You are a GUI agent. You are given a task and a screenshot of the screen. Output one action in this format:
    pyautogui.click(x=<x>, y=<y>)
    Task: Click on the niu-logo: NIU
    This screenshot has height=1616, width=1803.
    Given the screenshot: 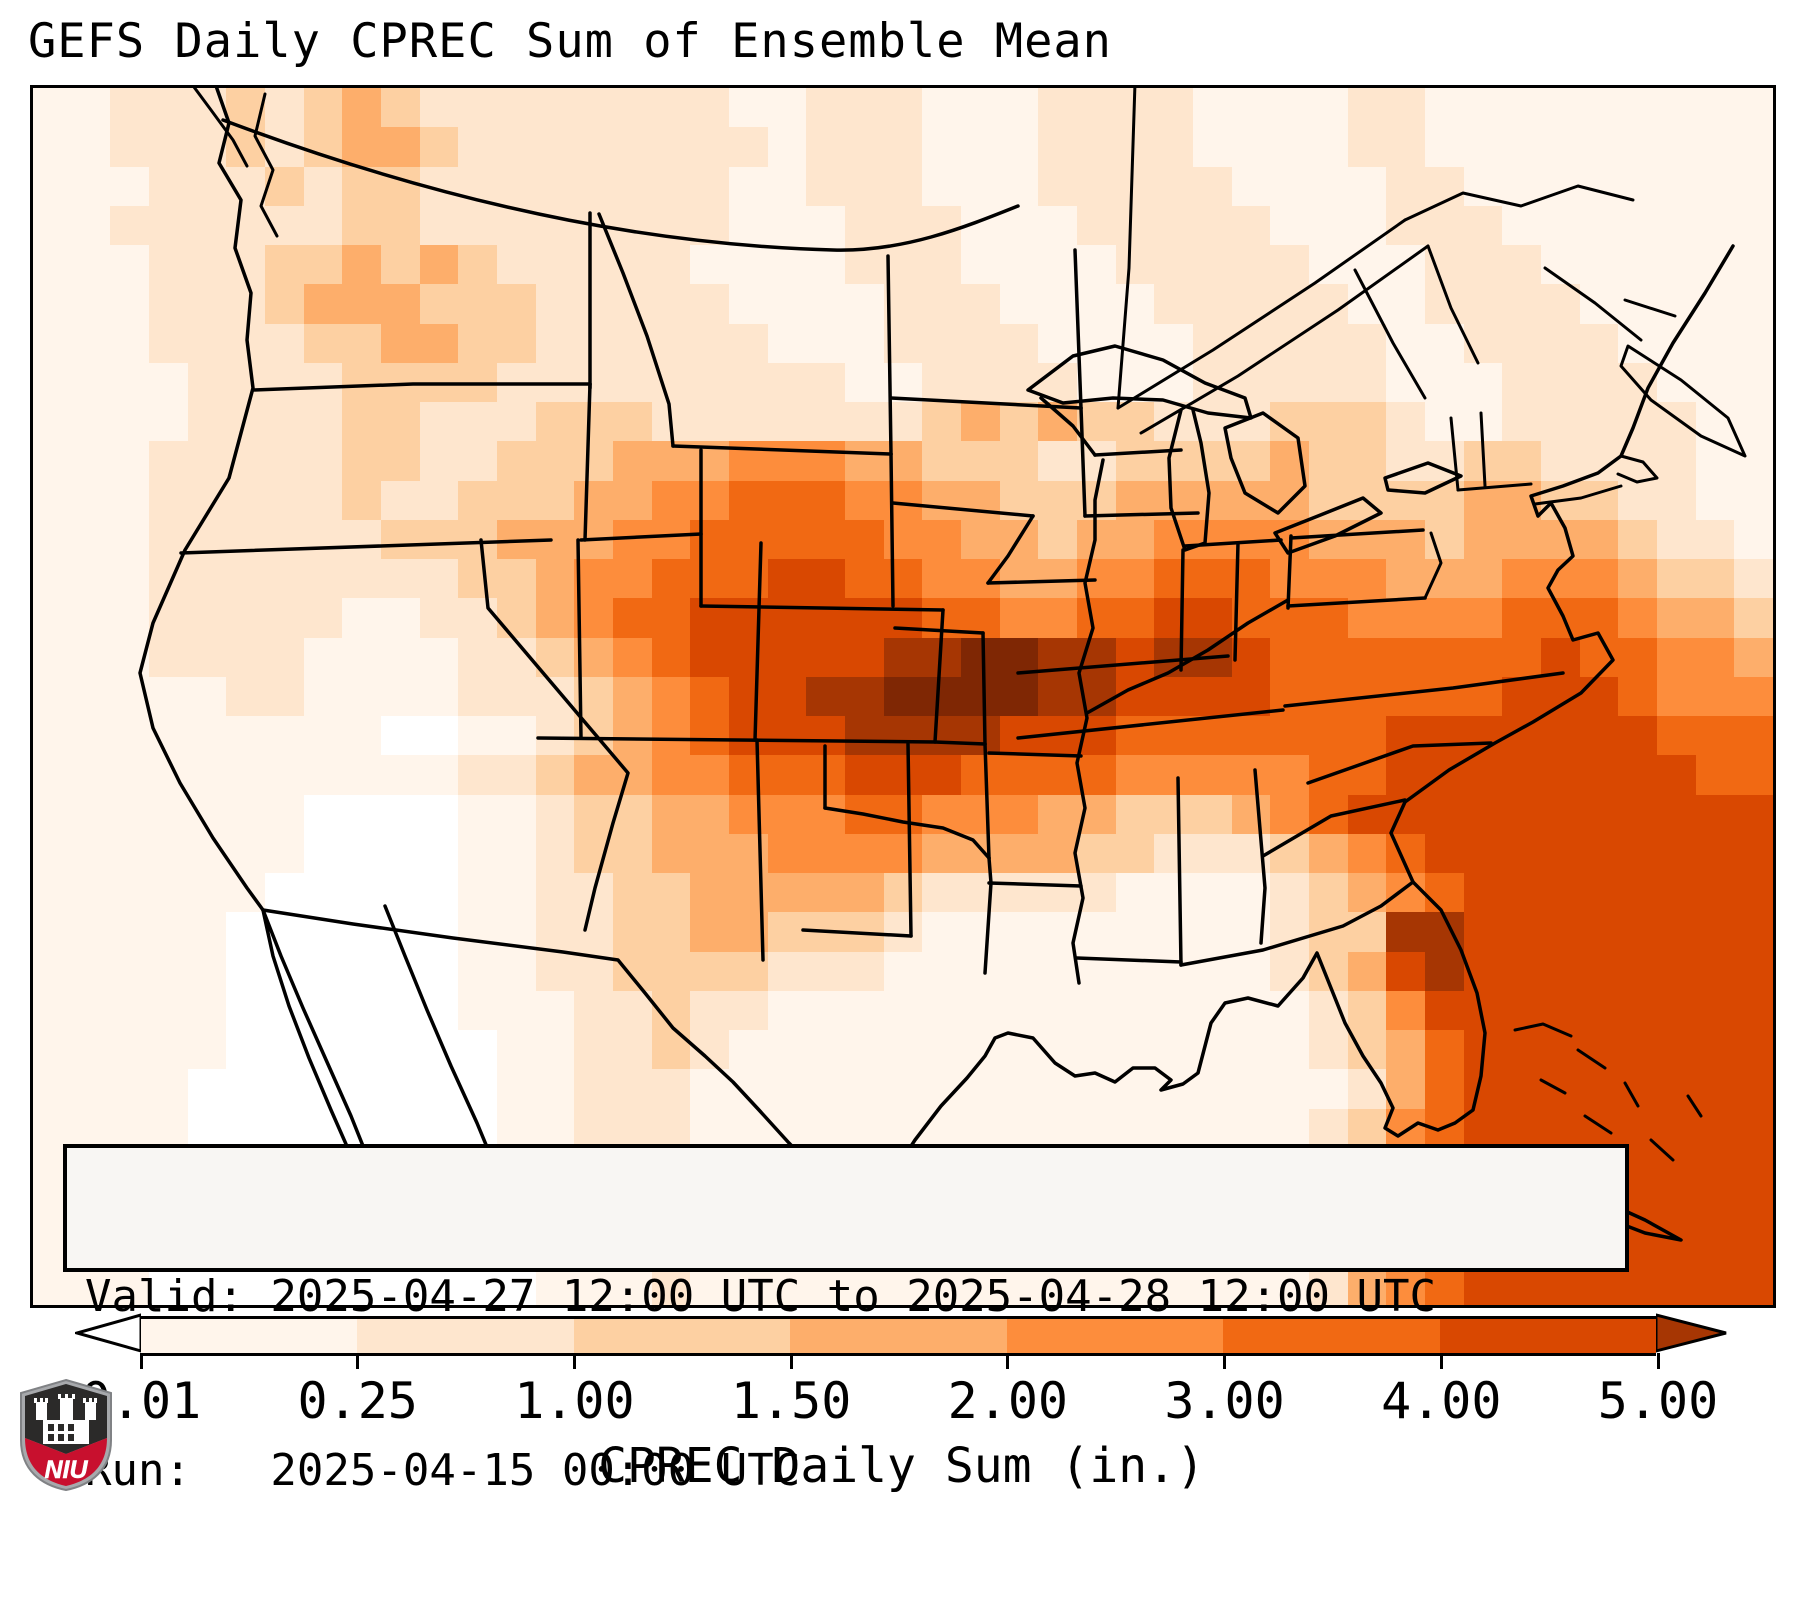 What is the action you would take?
    pyautogui.click(x=66, y=1435)
    